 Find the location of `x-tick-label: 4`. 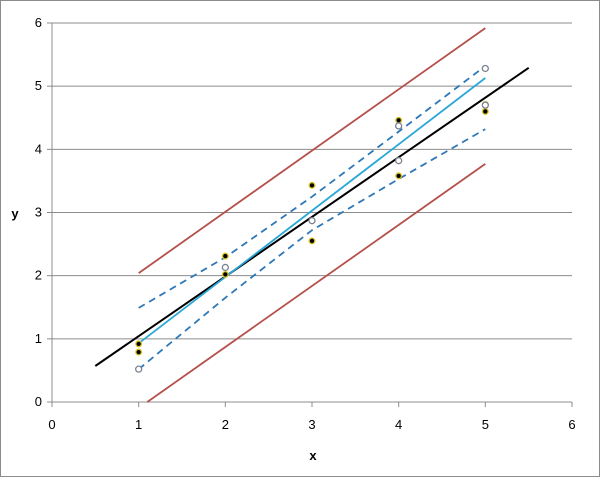

x-tick-label: 4 is located at coordinates (398, 424).